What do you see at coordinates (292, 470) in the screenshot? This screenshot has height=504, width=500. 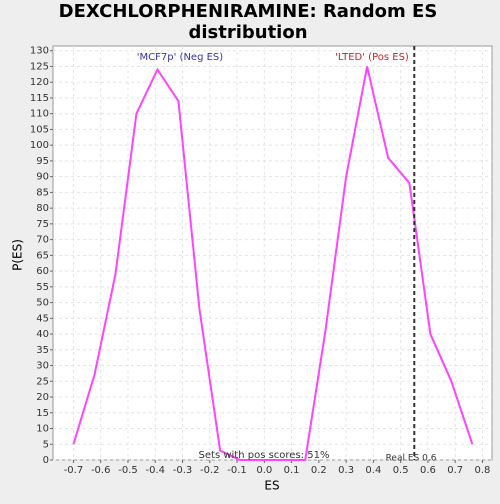 I see `x-tick-label: 0.1` at bounding box center [292, 470].